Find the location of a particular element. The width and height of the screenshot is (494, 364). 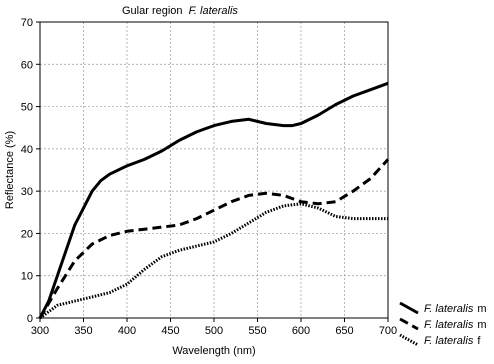

legend-label-2: F. lateralis m is located at coordinates (455, 325).